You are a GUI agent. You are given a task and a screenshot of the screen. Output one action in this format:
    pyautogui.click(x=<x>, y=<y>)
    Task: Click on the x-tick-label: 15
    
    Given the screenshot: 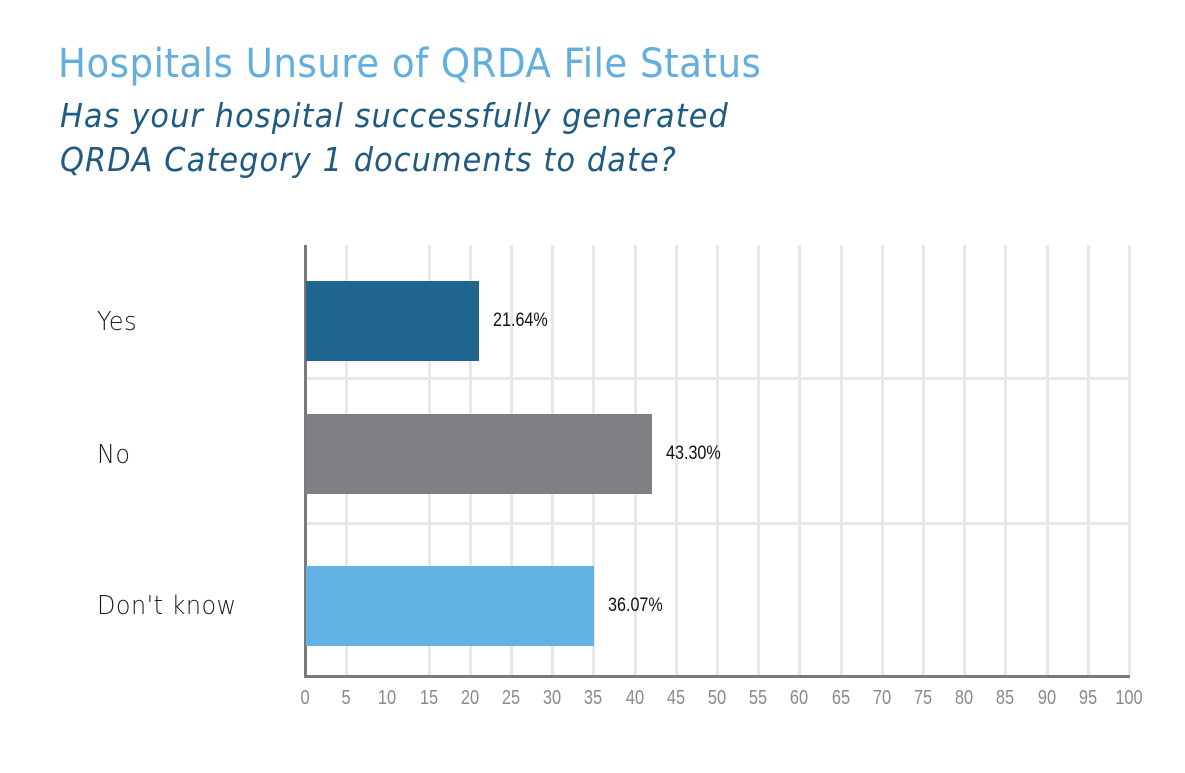 What is the action you would take?
    pyautogui.click(x=428, y=698)
    